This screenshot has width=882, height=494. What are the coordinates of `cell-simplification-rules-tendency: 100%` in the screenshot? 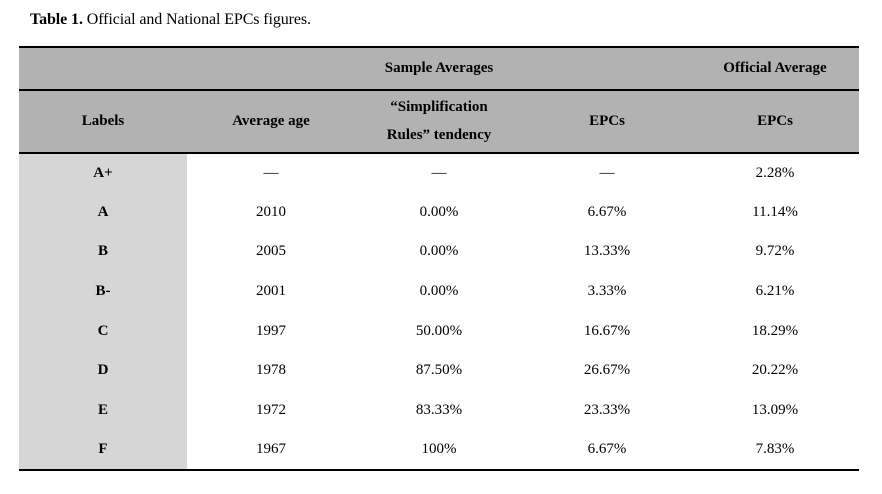 It's located at (439, 450).